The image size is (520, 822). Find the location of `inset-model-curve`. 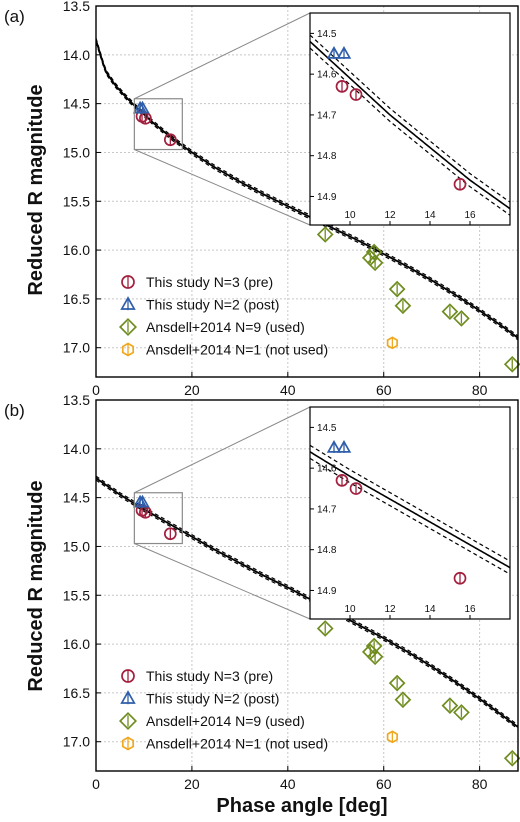

inset-model-curve is located at coordinates (410, 125).